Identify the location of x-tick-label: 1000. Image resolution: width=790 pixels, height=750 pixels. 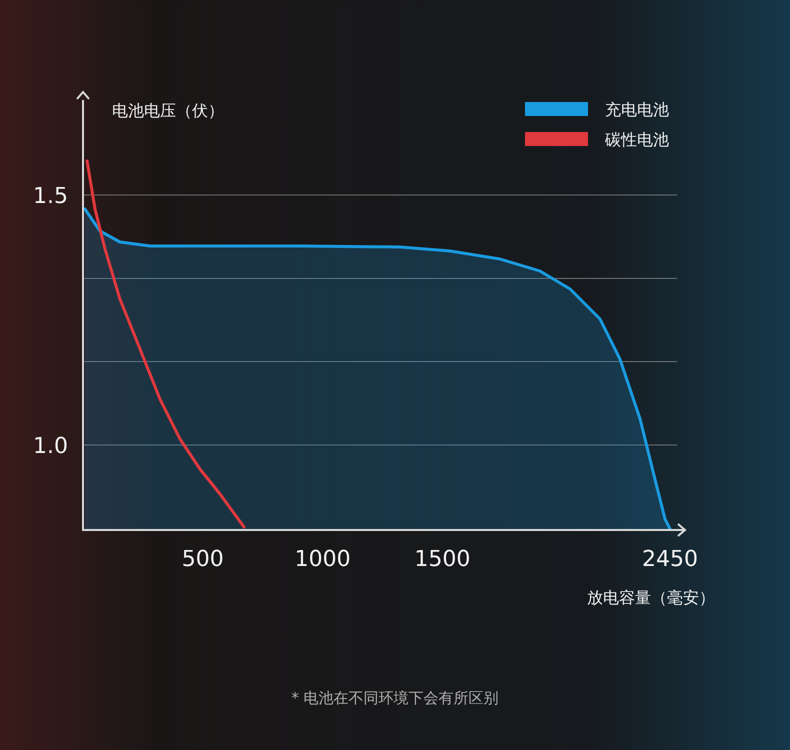
(322, 559).